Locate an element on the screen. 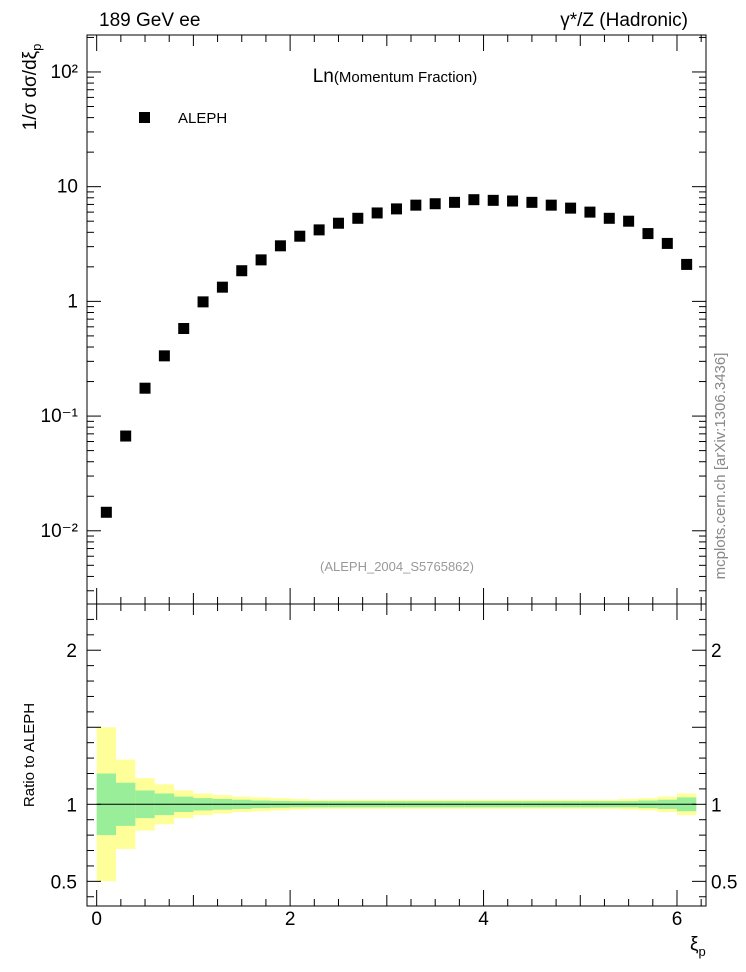 This screenshot has height=972, width=746. x-axis-label: ξp is located at coordinates (698, 946).